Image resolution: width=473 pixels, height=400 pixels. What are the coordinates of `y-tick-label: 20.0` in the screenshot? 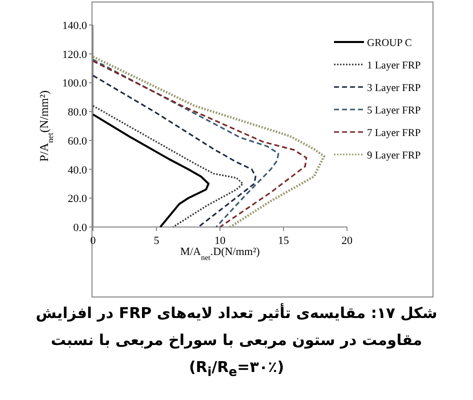 It's located at (78, 199).